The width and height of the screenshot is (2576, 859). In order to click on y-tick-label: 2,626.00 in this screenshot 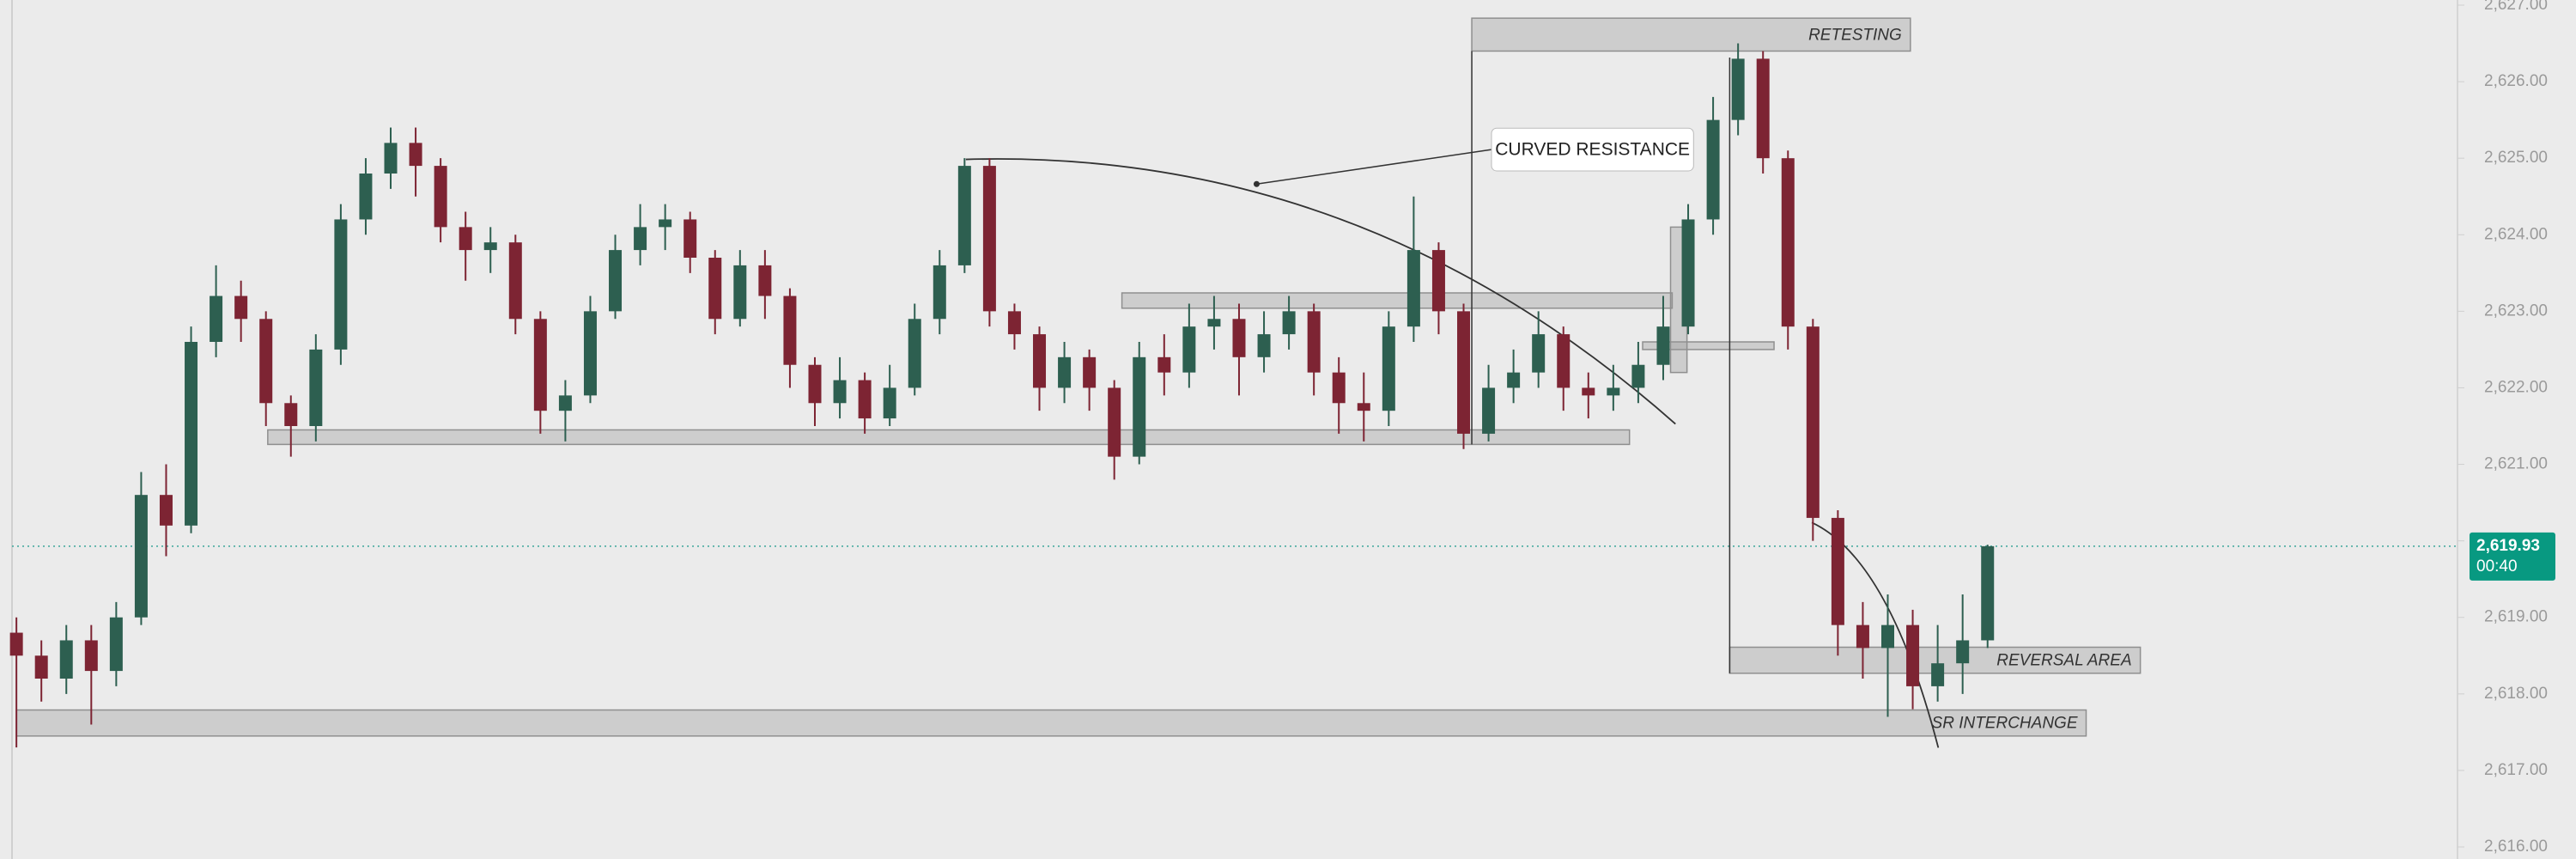, I will do `click(2516, 81)`.